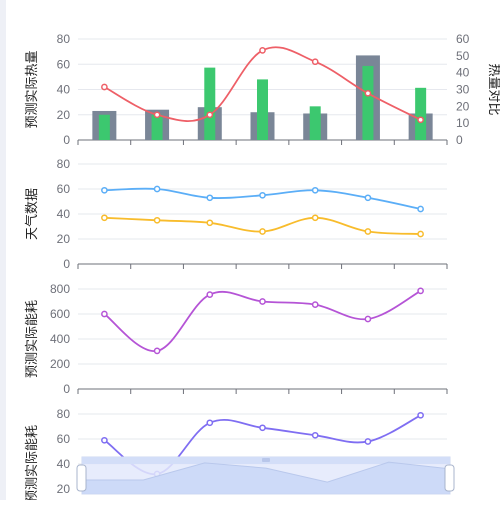 This screenshot has width=500, height=505. What do you see at coordinates (463, 90) in the screenshot?
I see `y2-tick-label: 30` at bounding box center [463, 90].